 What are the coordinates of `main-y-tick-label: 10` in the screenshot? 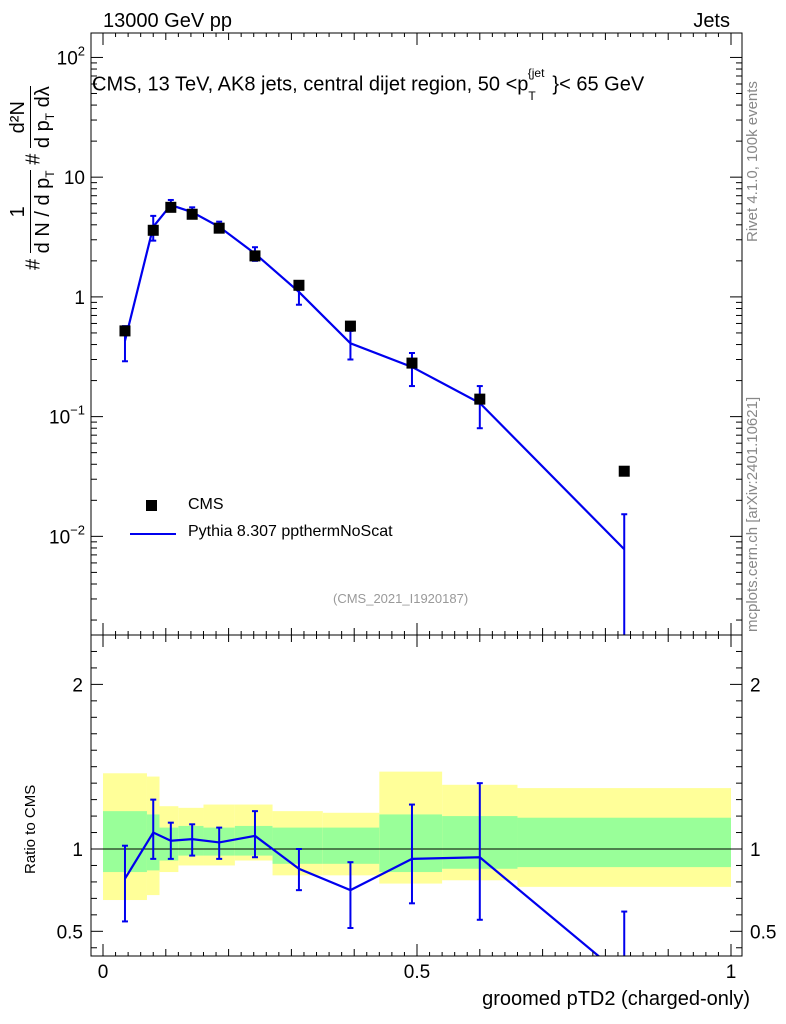 It's located at (74, 178).